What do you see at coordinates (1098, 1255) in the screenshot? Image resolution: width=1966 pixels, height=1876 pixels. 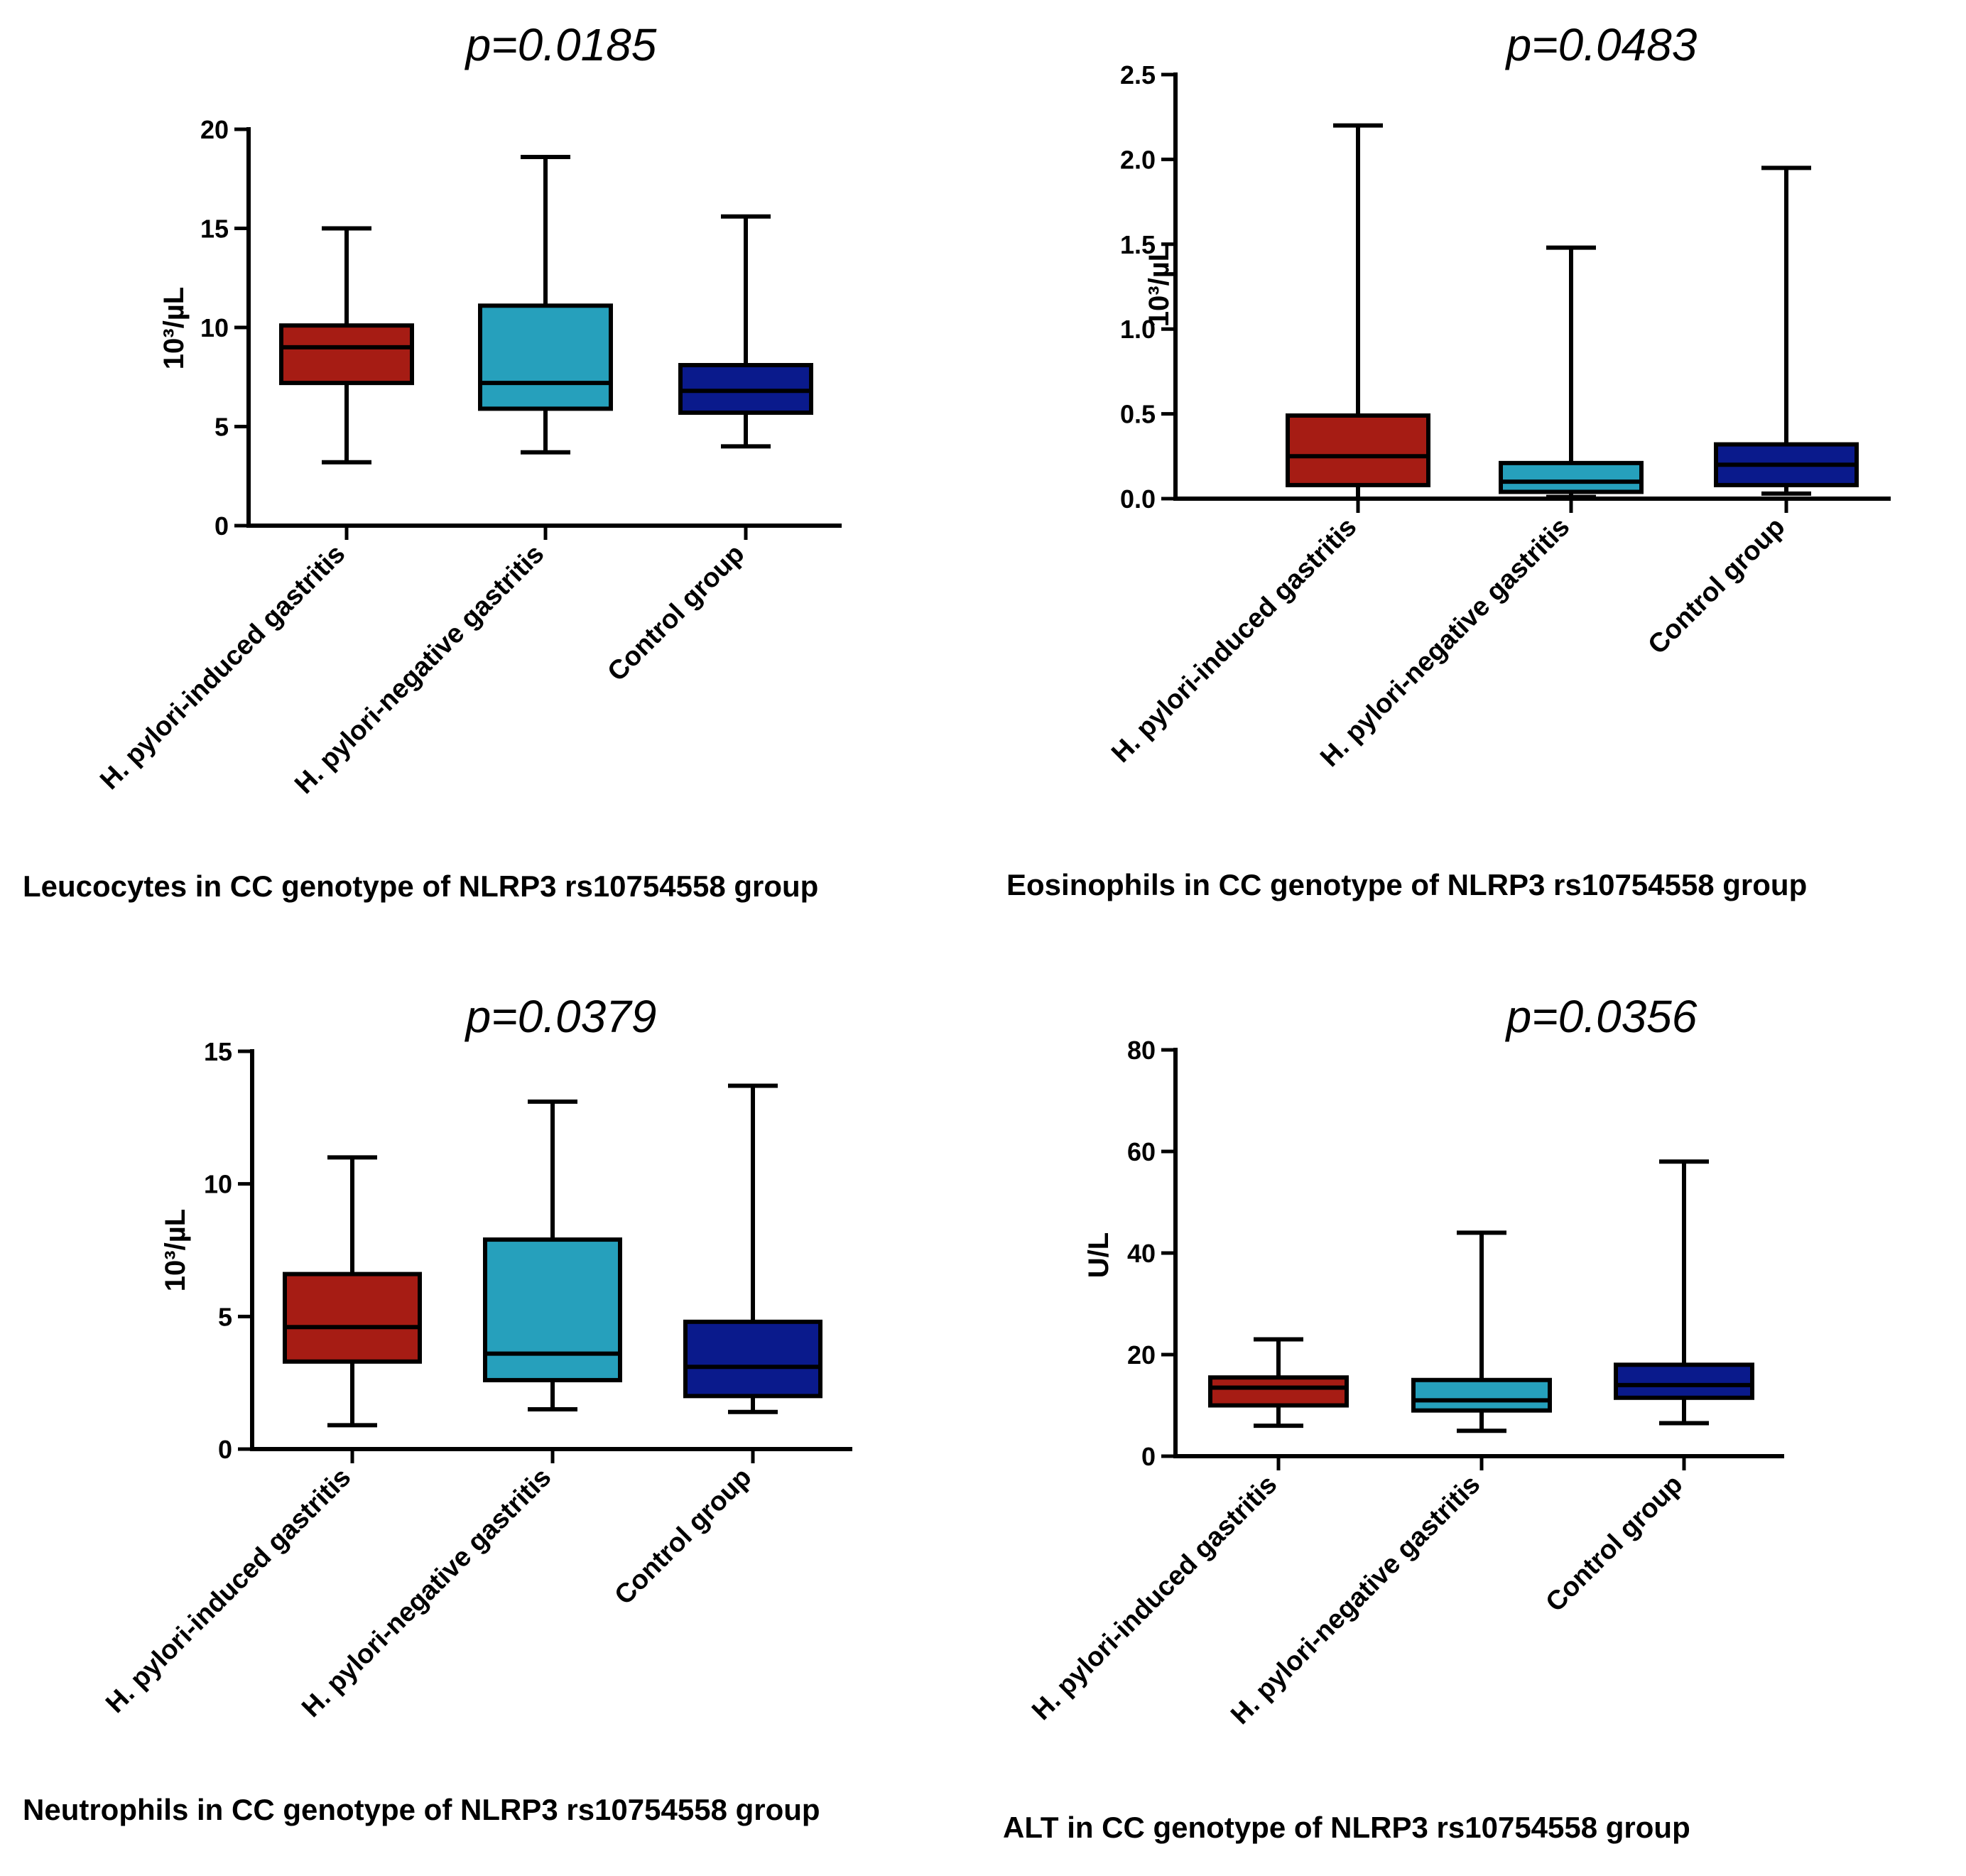 I see `panel-4-ylabel: U/L` at bounding box center [1098, 1255].